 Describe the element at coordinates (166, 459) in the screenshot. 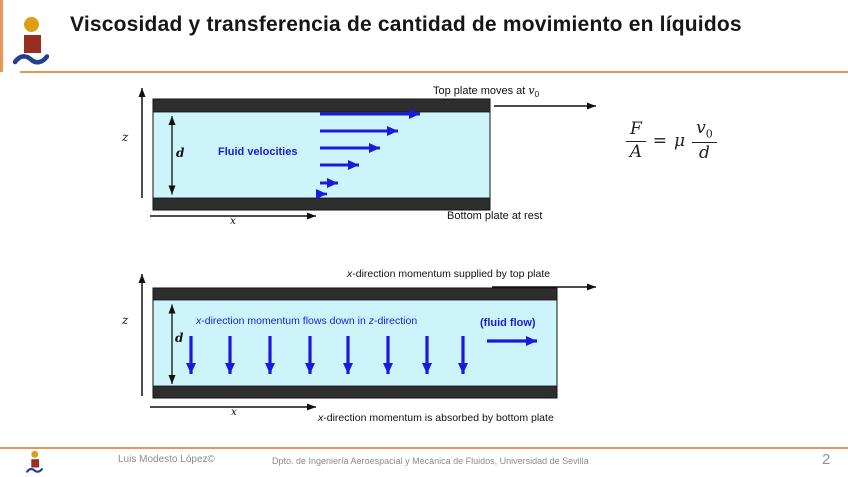

I see `footer-author: Luis Modesto López©` at that location.